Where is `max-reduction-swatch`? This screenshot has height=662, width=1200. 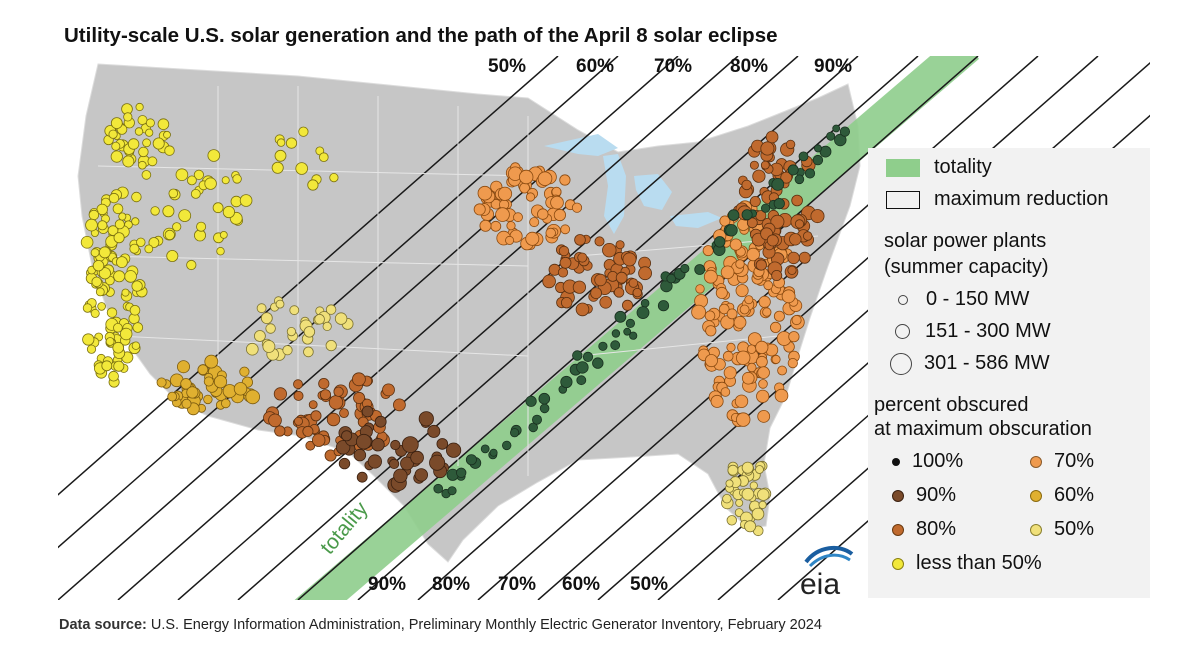
max-reduction-swatch is located at coordinates (903, 199).